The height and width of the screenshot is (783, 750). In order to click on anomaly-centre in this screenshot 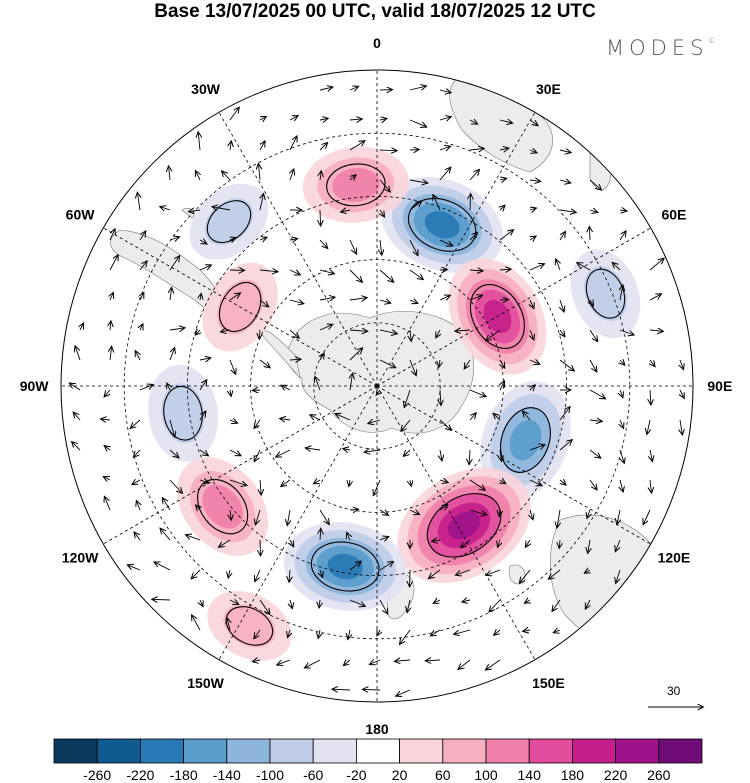, I will do `click(355, 184)`.